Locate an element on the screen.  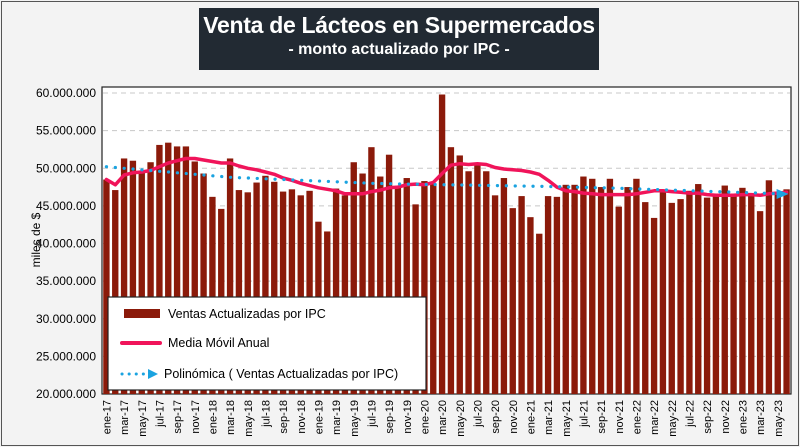
x-tick-label: jul-18 is located at coordinates (266, 414).